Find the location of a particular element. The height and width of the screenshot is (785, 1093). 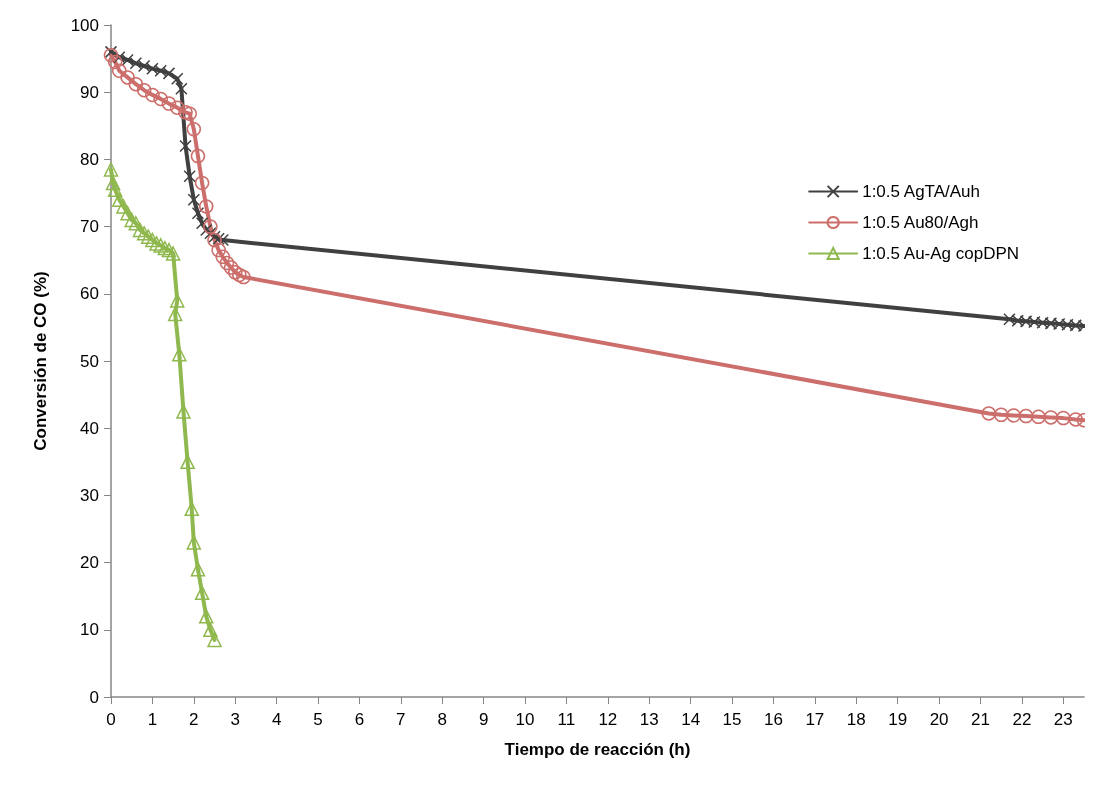

y-axis-title: Conversión de CO (%) is located at coordinates (40, 361).